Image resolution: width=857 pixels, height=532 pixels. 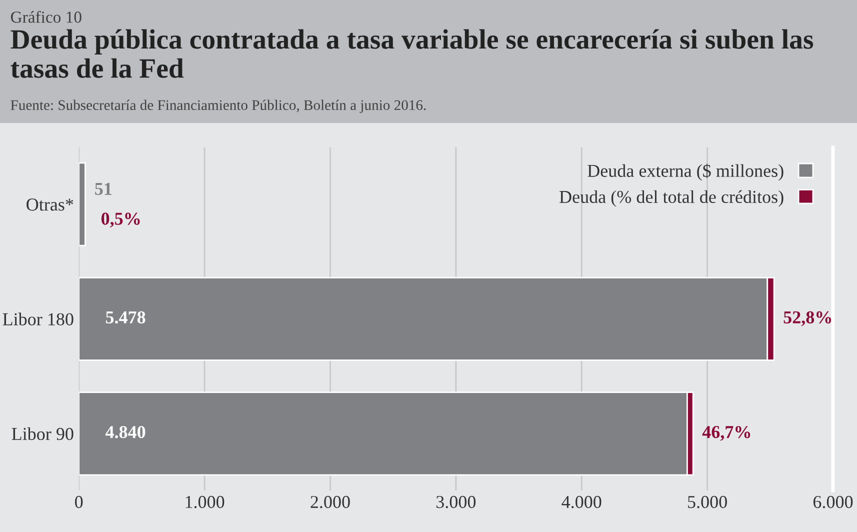 What do you see at coordinates (126, 317) in the screenshot?
I see `data-label: 5.478` at bounding box center [126, 317].